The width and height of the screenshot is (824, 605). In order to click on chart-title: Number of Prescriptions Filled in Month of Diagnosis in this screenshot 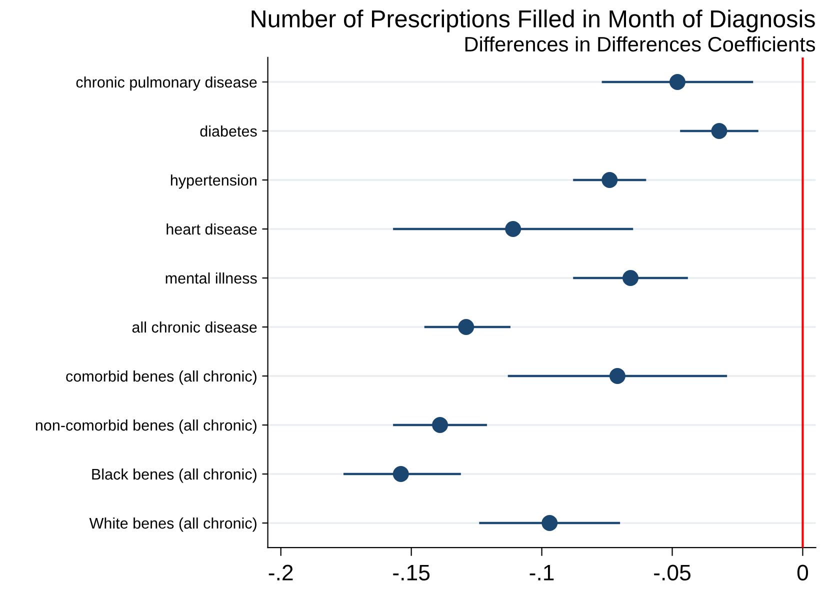, I will do `click(533, 21)`.